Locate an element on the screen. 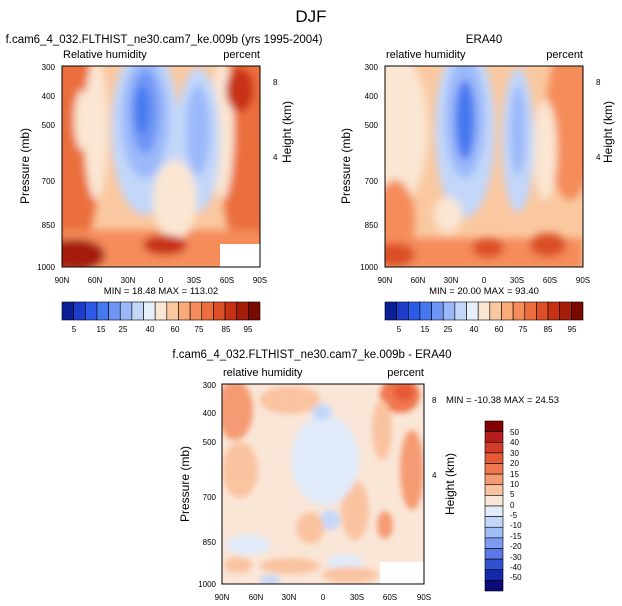  panel-diff-units-label: percent is located at coordinates (405, 373).